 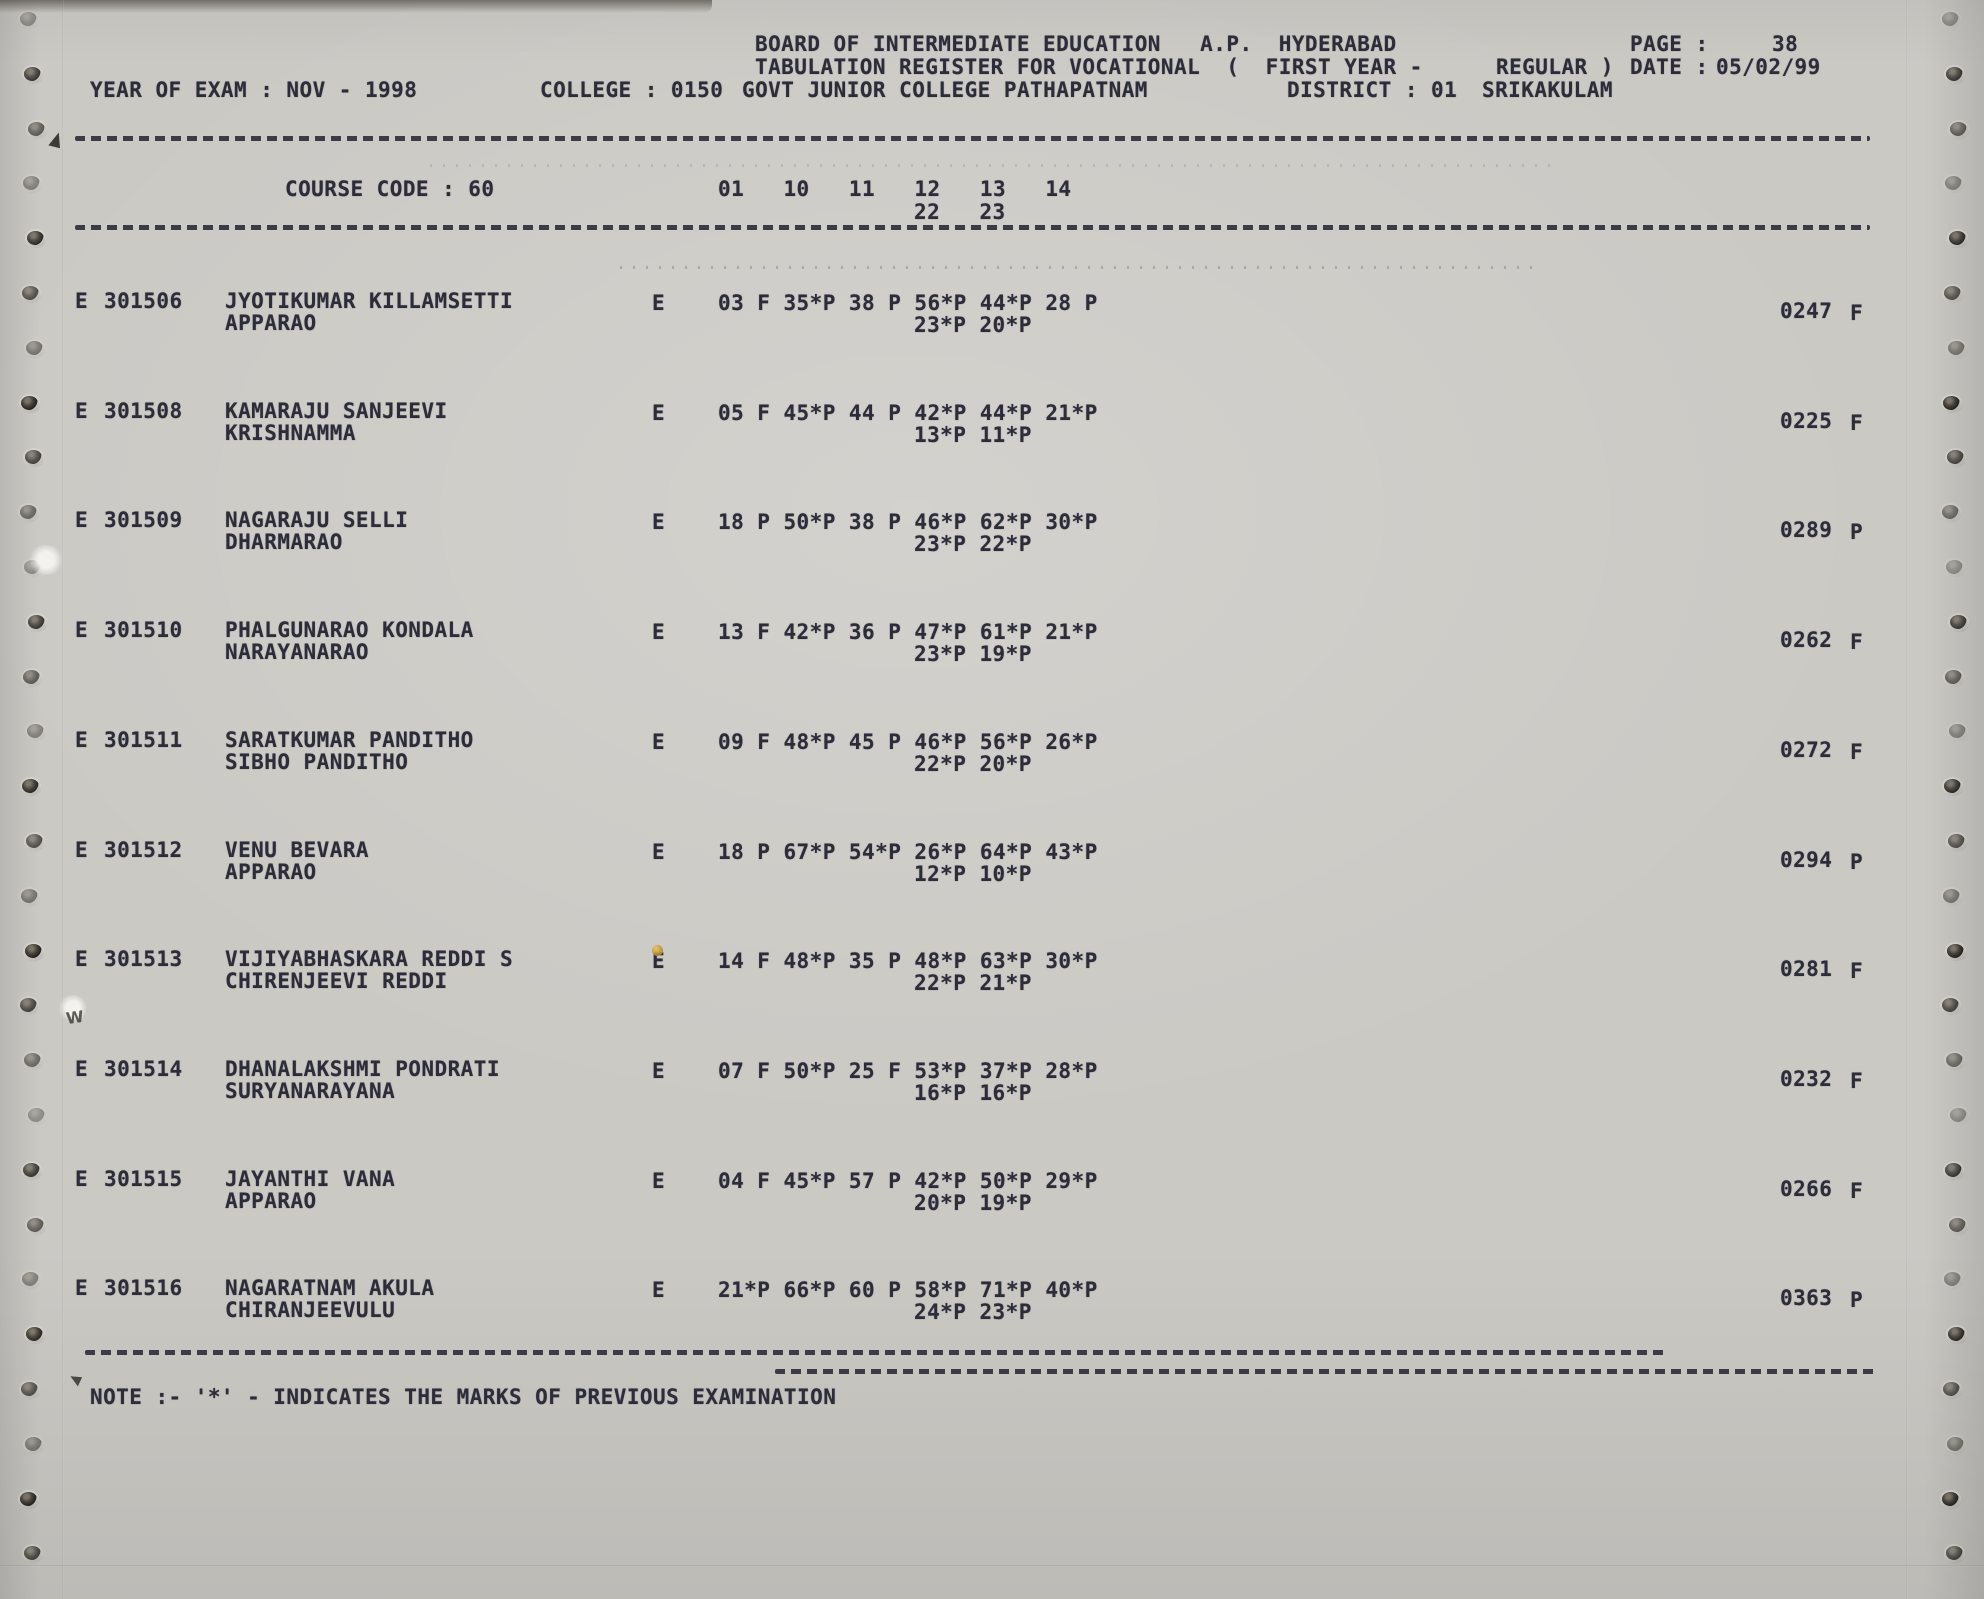 What do you see at coordinates (143, 410) in the screenshot?
I see `student-regno: 301508` at bounding box center [143, 410].